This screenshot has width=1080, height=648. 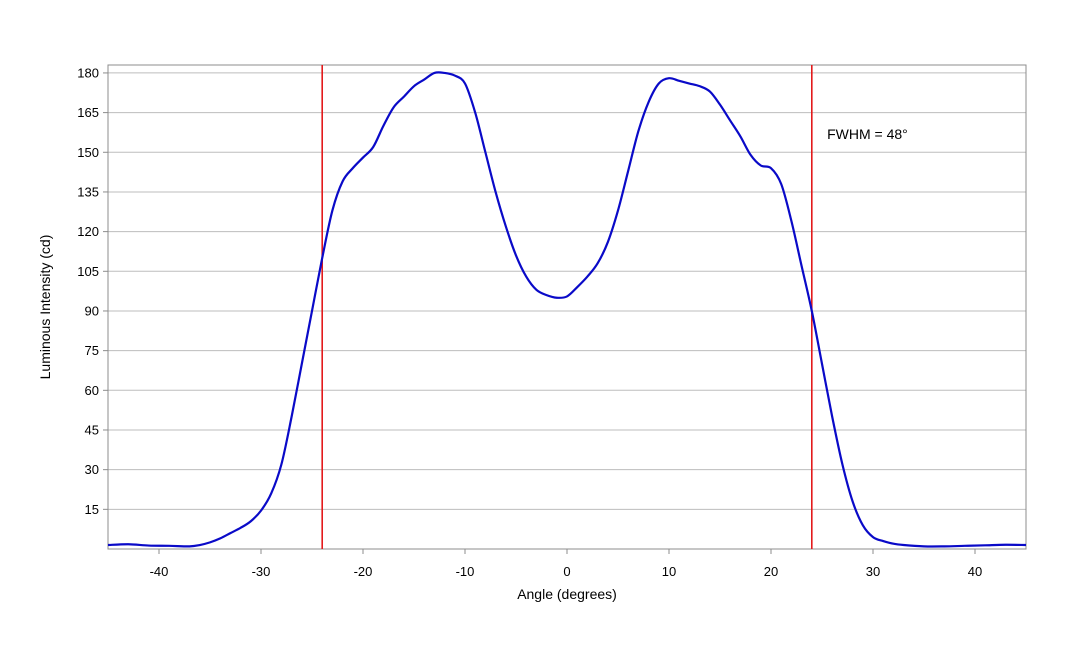 What do you see at coordinates (88, 72) in the screenshot?
I see `y-tick-label: 180` at bounding box center [88, 72].